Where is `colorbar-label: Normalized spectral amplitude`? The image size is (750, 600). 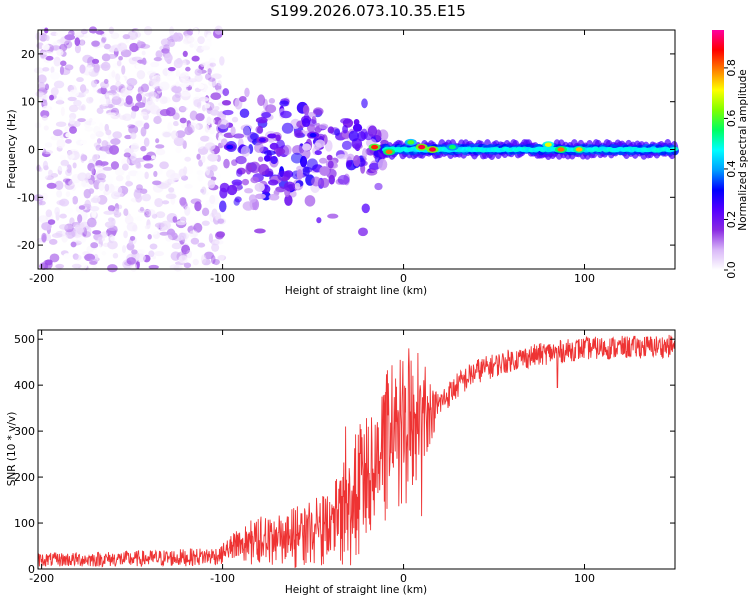
colorbar-label: Normalized spectral amplitude is located at coordinates (743, 149).